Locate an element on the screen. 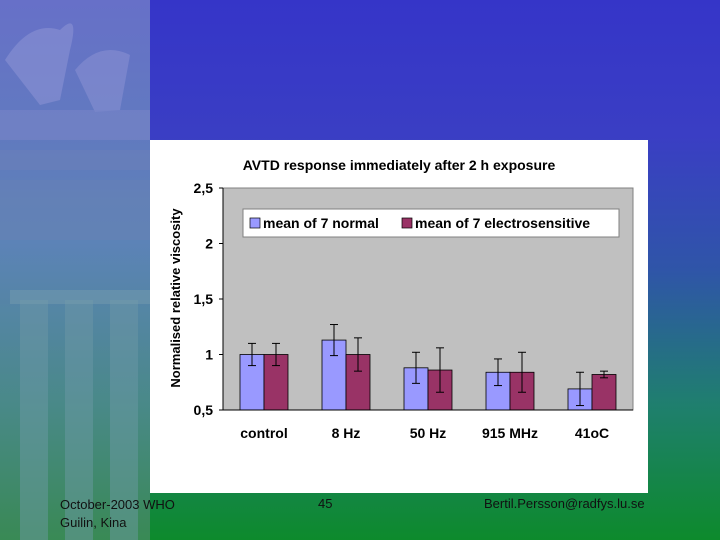 This screenshot has width=720, height=540. x-category-label: control is located at coordinates (263, 433).